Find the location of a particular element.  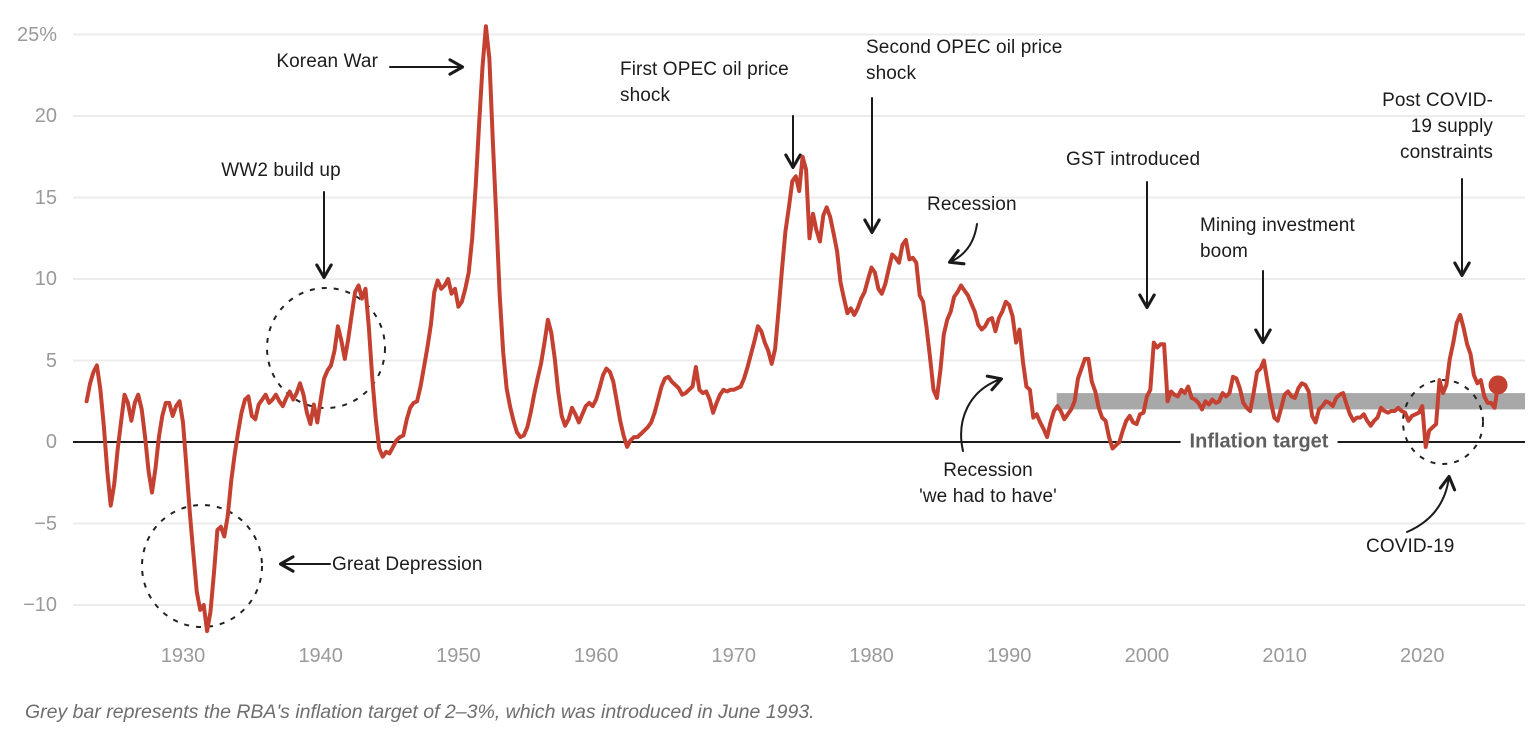

recession-1980s-arrow is located at coordinates (962, 244).